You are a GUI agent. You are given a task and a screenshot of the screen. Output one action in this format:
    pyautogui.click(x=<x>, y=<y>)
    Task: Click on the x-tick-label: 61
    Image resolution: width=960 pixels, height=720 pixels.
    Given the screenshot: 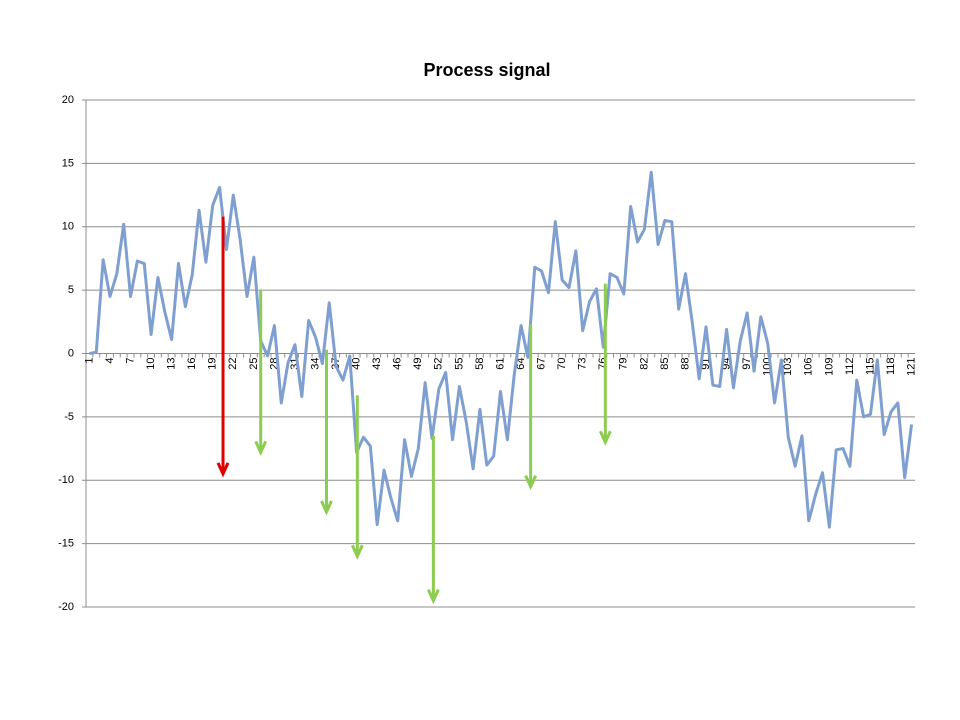 What is the action you would take?
    pyautogui.click(x=500, y=364)
    